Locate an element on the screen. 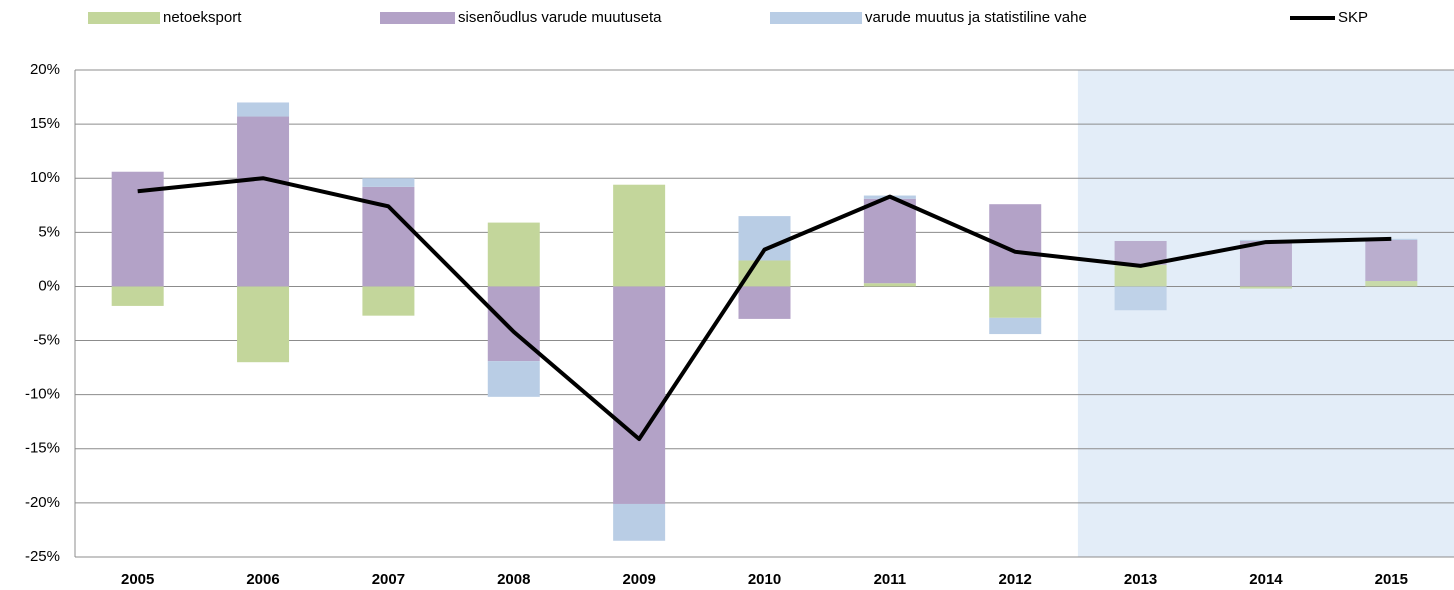  y-tick-label: -20% is located at coordinates (42, 502).